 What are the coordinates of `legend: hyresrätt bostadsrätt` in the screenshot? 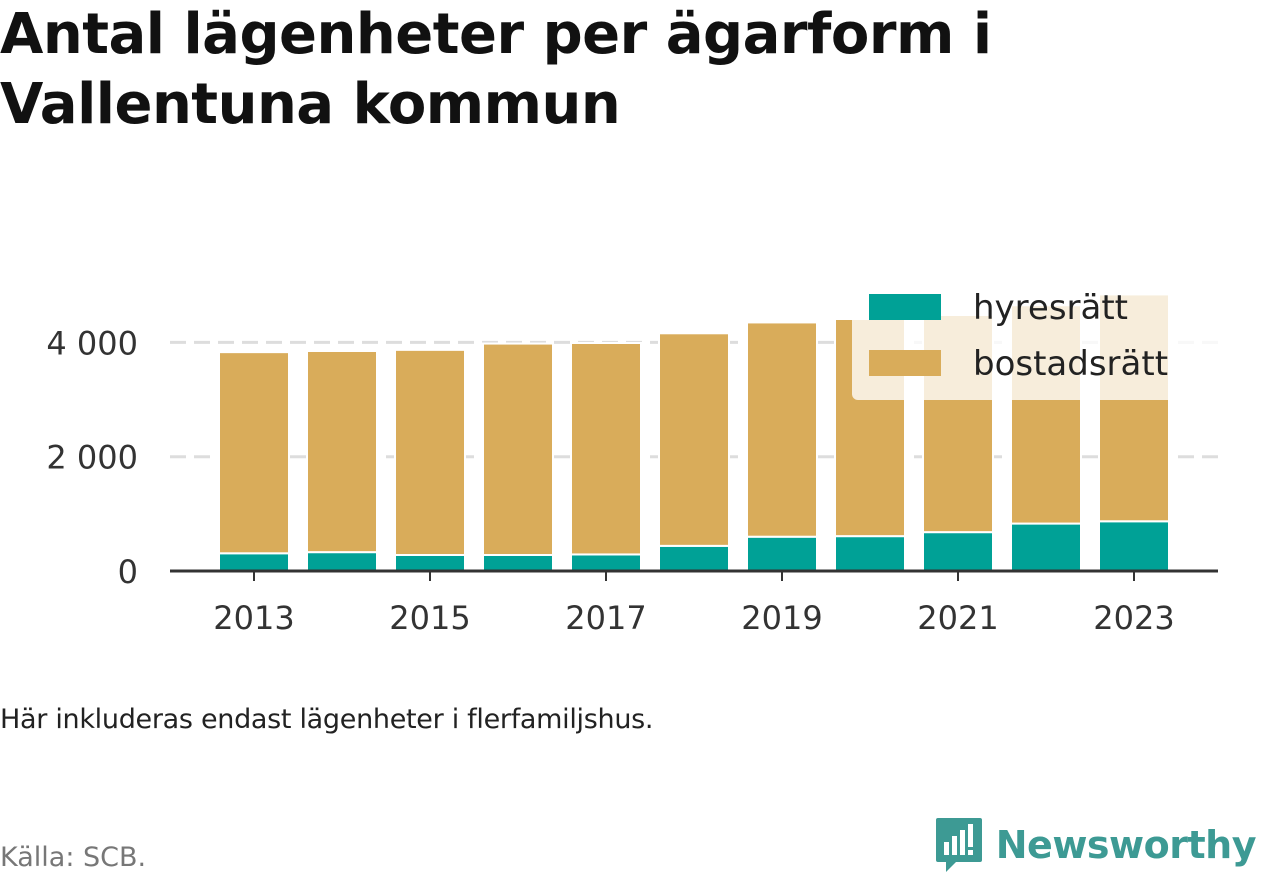 It's located at (1038, 340).